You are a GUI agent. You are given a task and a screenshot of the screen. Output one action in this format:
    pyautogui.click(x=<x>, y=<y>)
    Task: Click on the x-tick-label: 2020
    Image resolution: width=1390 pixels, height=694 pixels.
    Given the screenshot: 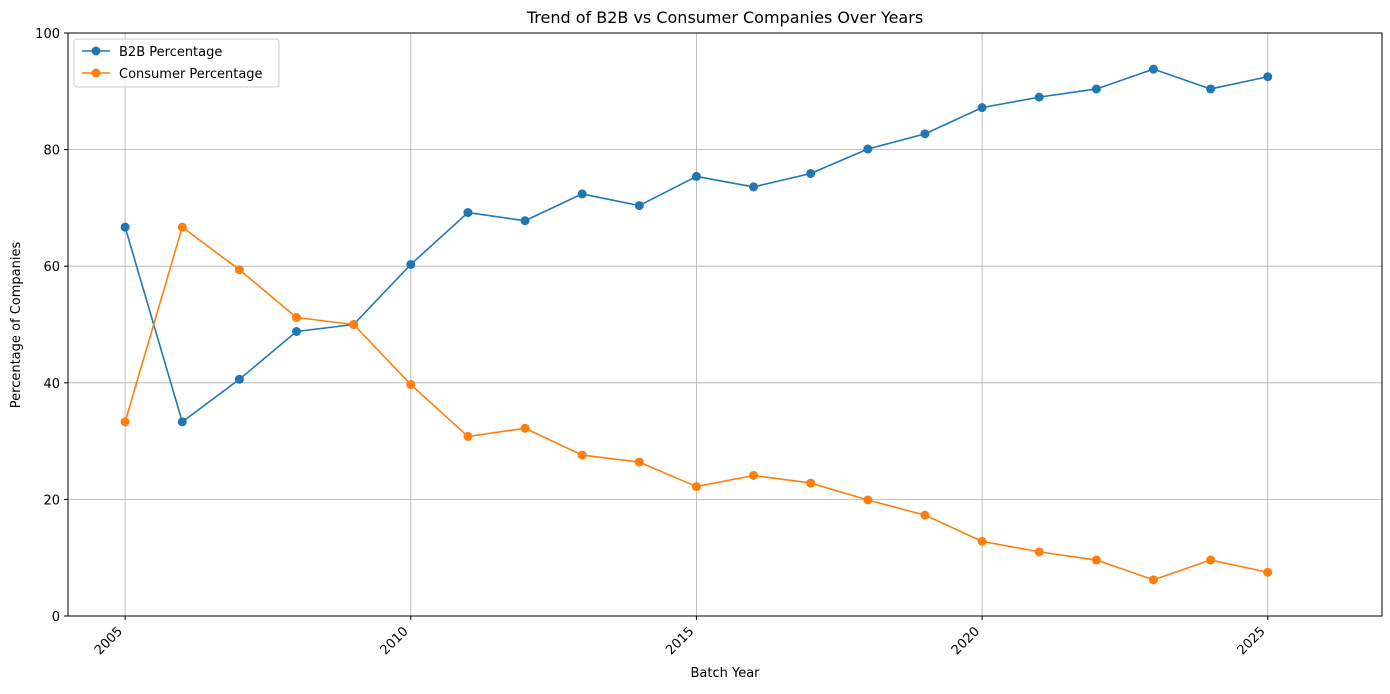 What is the action you would take?
    pyautogui.click(x=966, y=641)
    